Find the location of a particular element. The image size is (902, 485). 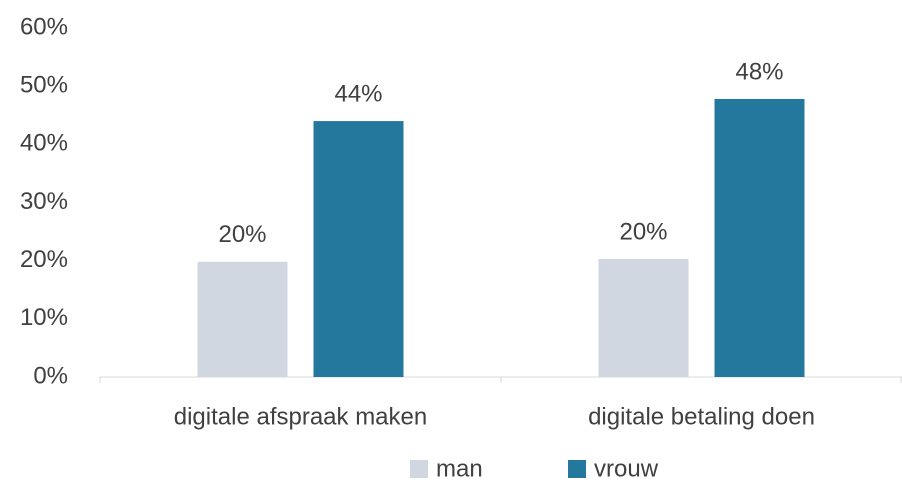

x-tick-label: digitale betaling doen is located at coordinates (701, 416).